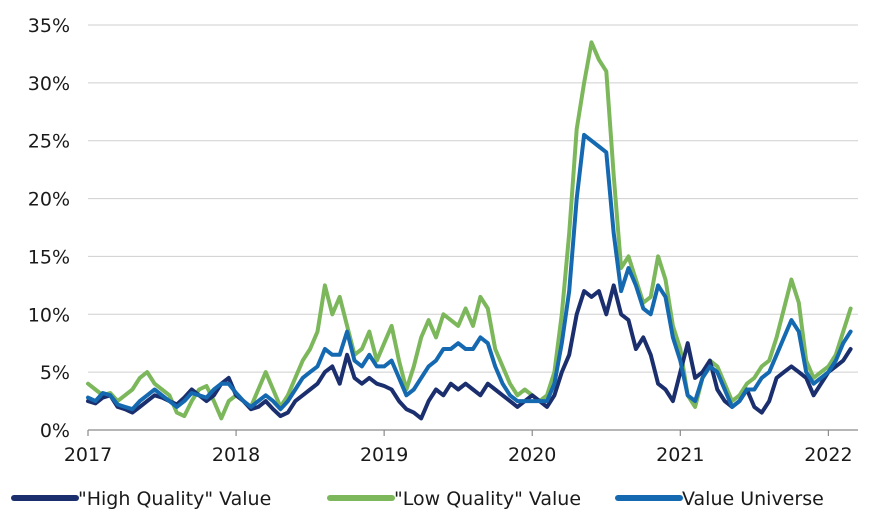  Describe the element at coordinates (88, 455) in the screenshot. I see `x-tick-label: 2017` at that location.